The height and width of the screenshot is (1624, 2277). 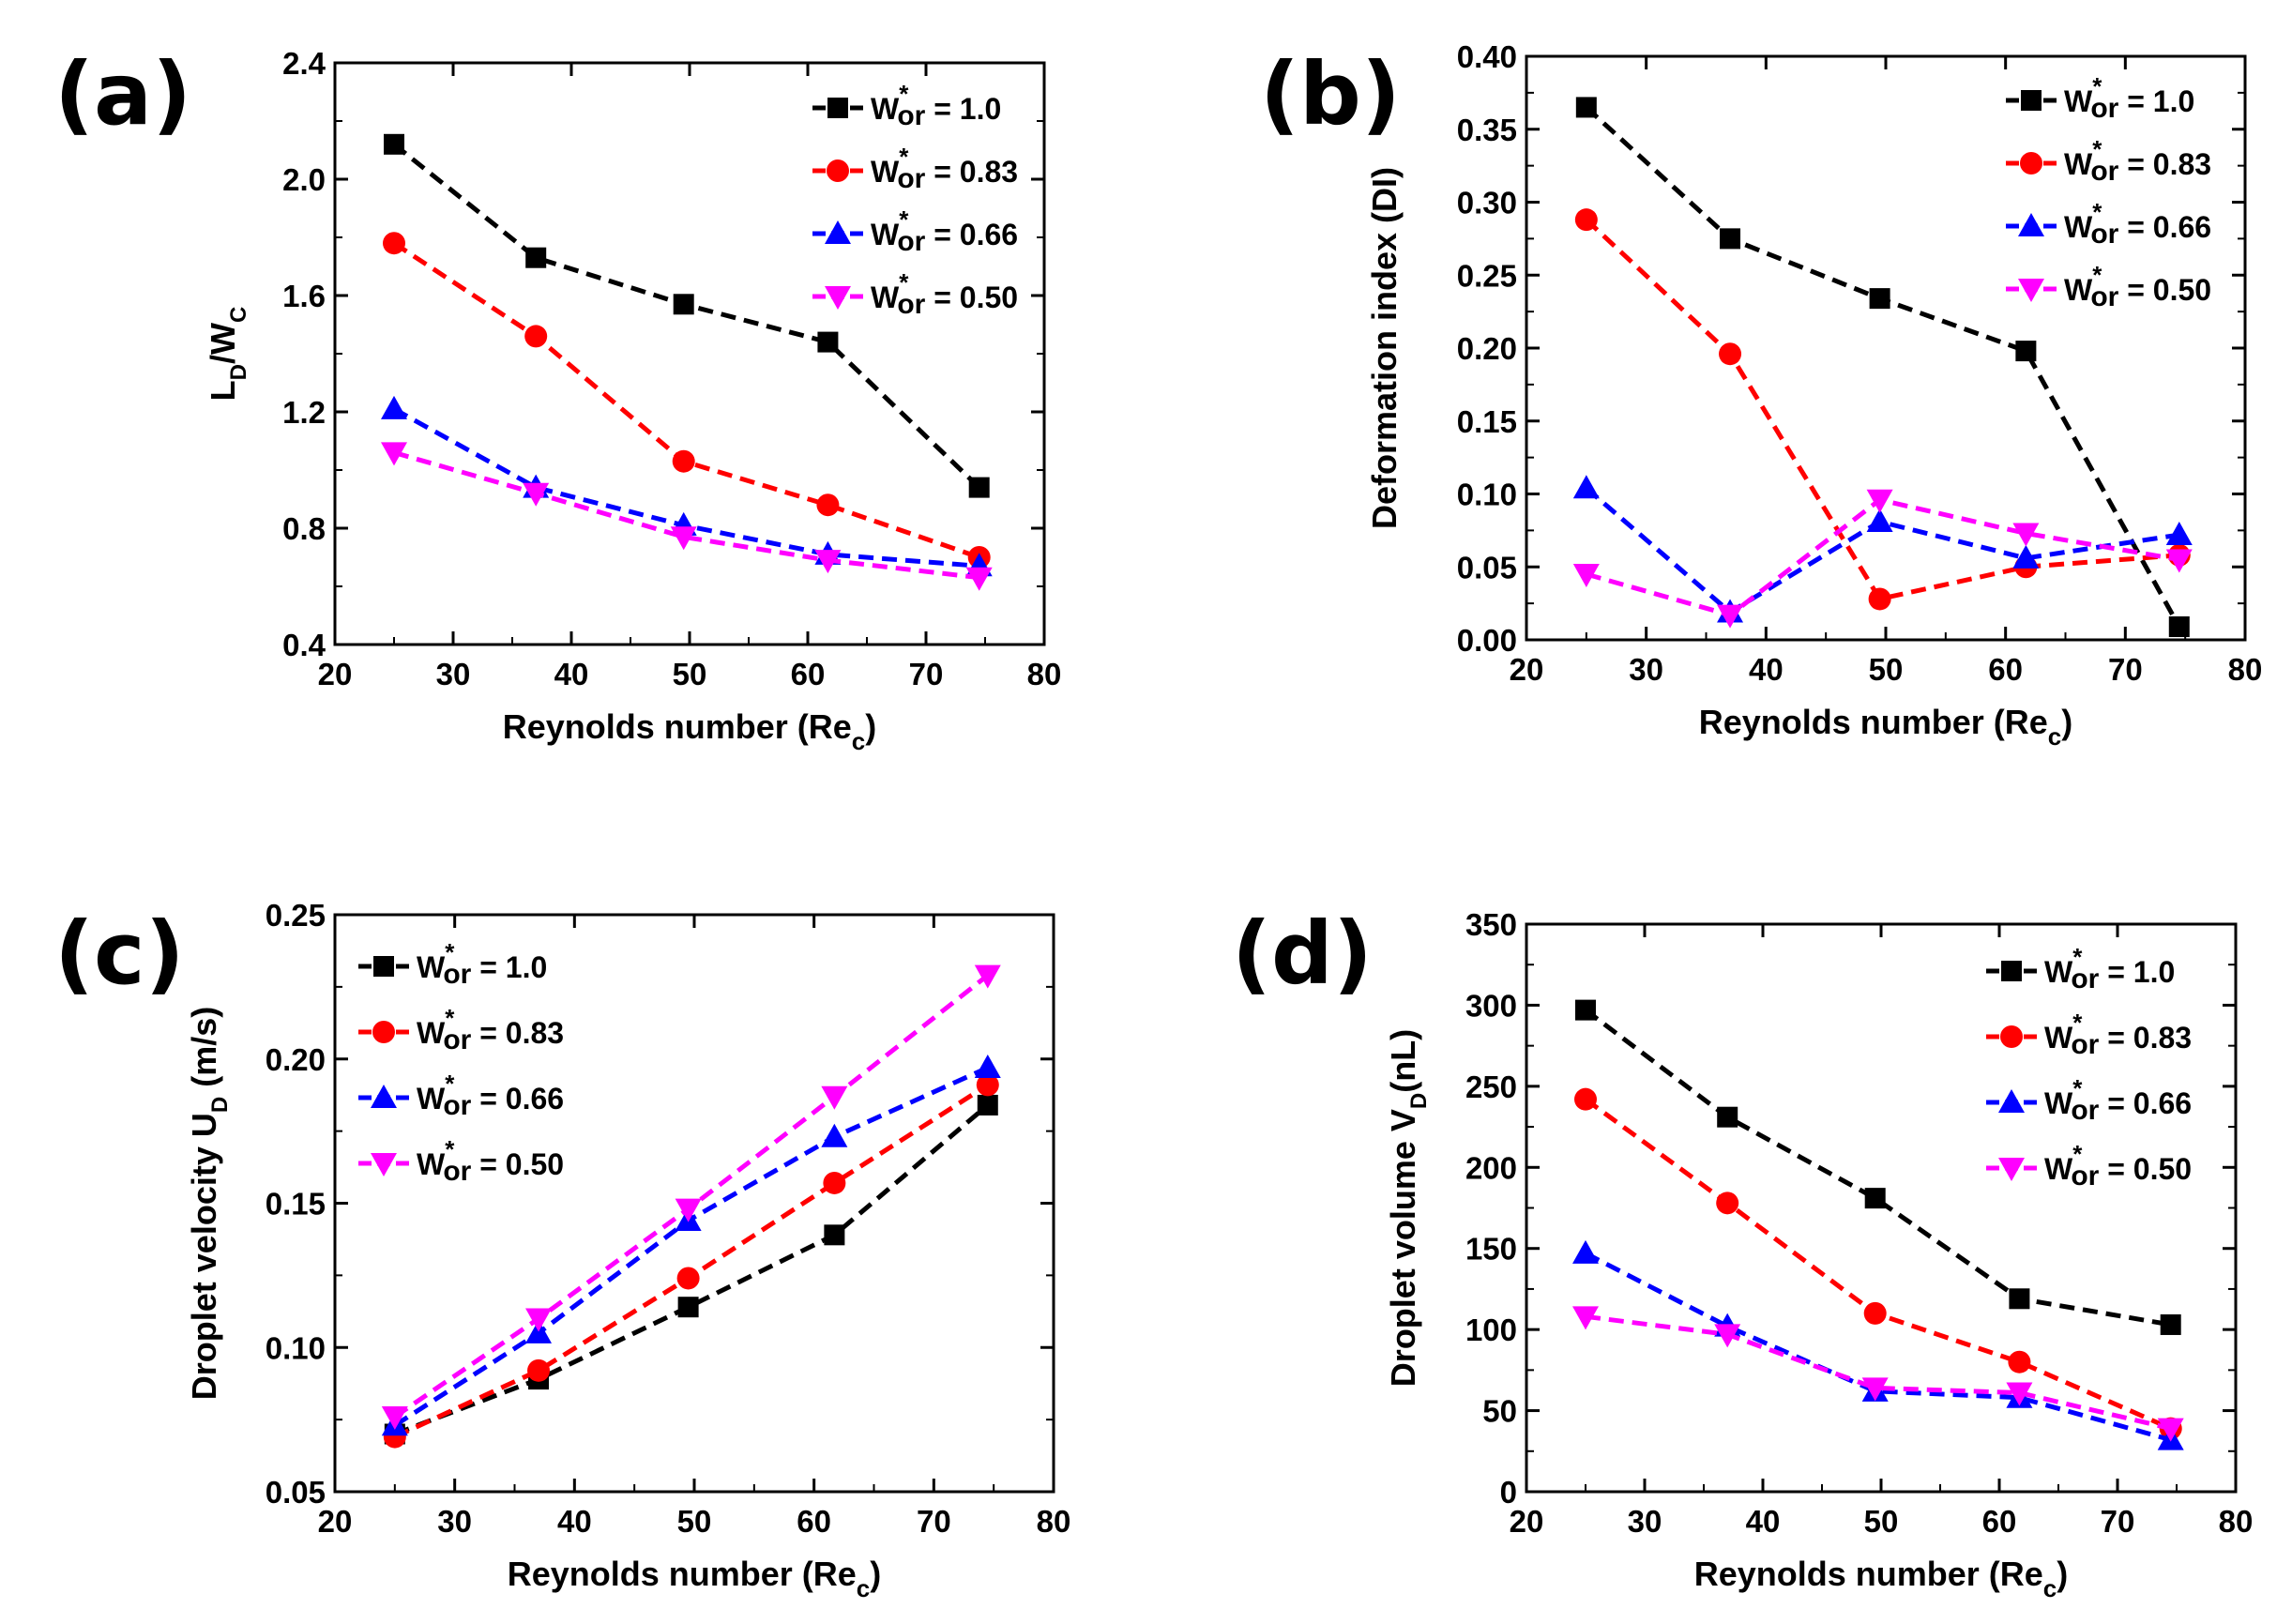 What do you see at coordinates (1330, 94) in the screenshot?
I see `panel-label-b: (b)` at bounding box center [1330, 94].